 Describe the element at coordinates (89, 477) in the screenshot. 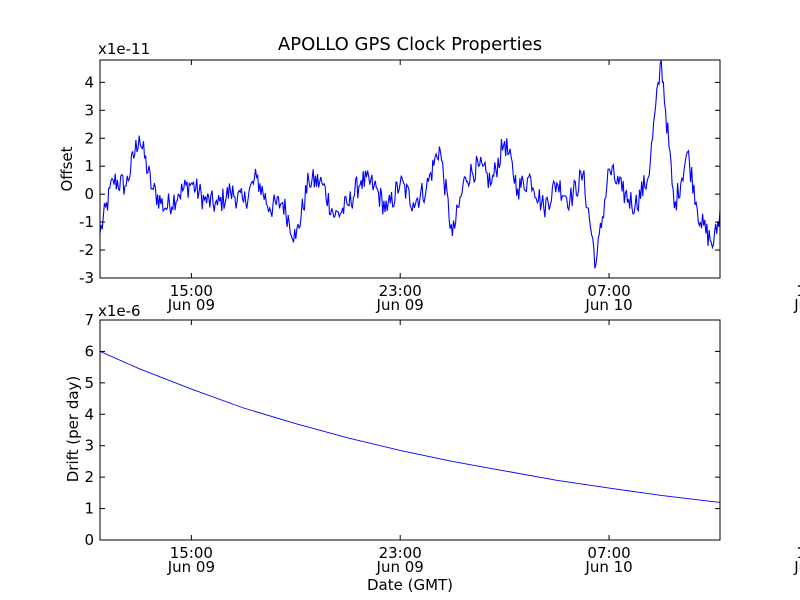

I see `drift-ytick-label: 2` at that location.